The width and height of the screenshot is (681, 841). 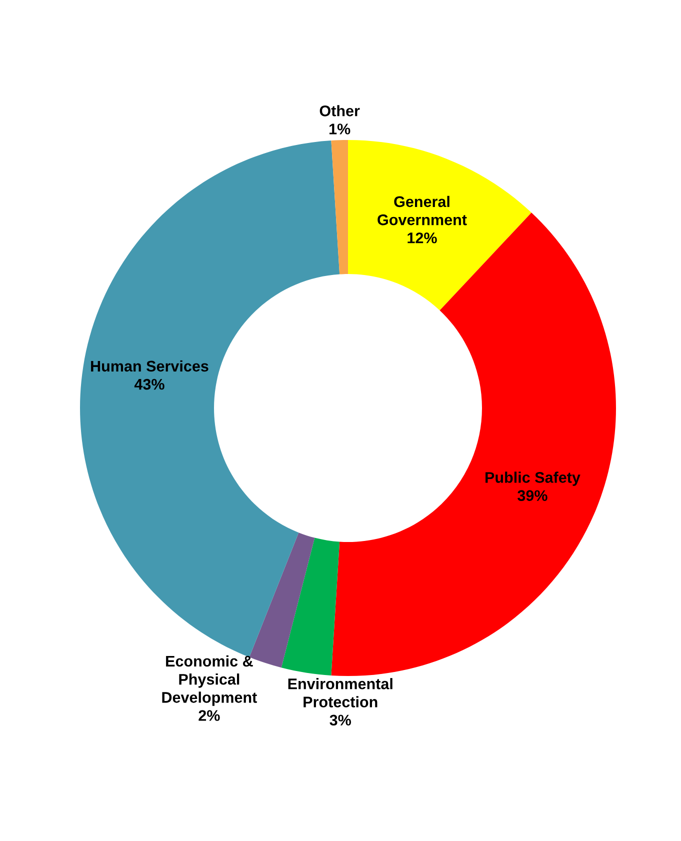 What do you see at coordinates (209, 680) in the screenshot?
I see `slice-label: Economic & Physical Development` at bounding box center [209, 680].